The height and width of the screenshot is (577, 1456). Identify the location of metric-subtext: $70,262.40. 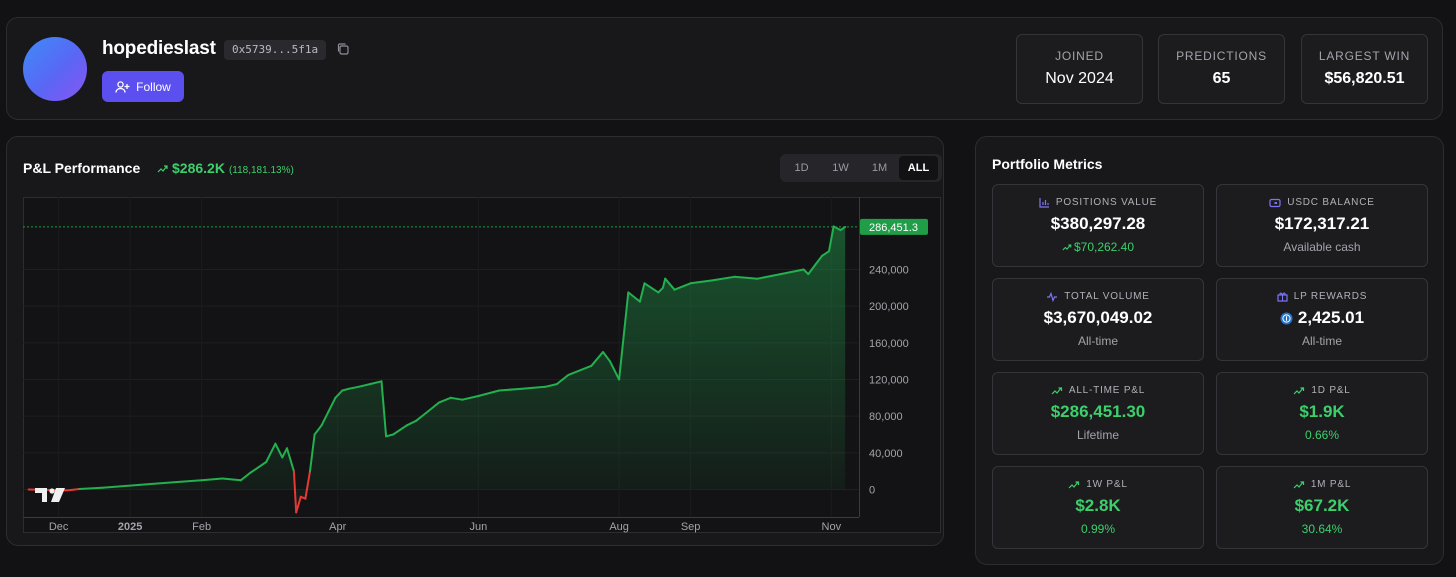
(1098, 247).